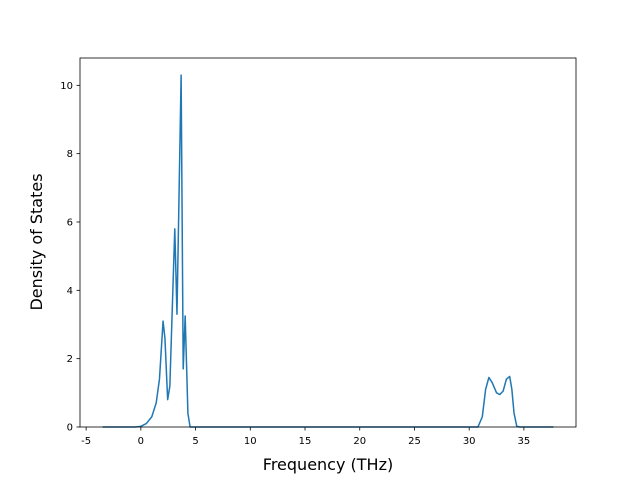 Image resolution: width=640 pixels, height=480 pixels. What do you see at coordinates (66, 86) in the screenshot?
I see `y-tick-label: 10` at bounding box center [66, 86].